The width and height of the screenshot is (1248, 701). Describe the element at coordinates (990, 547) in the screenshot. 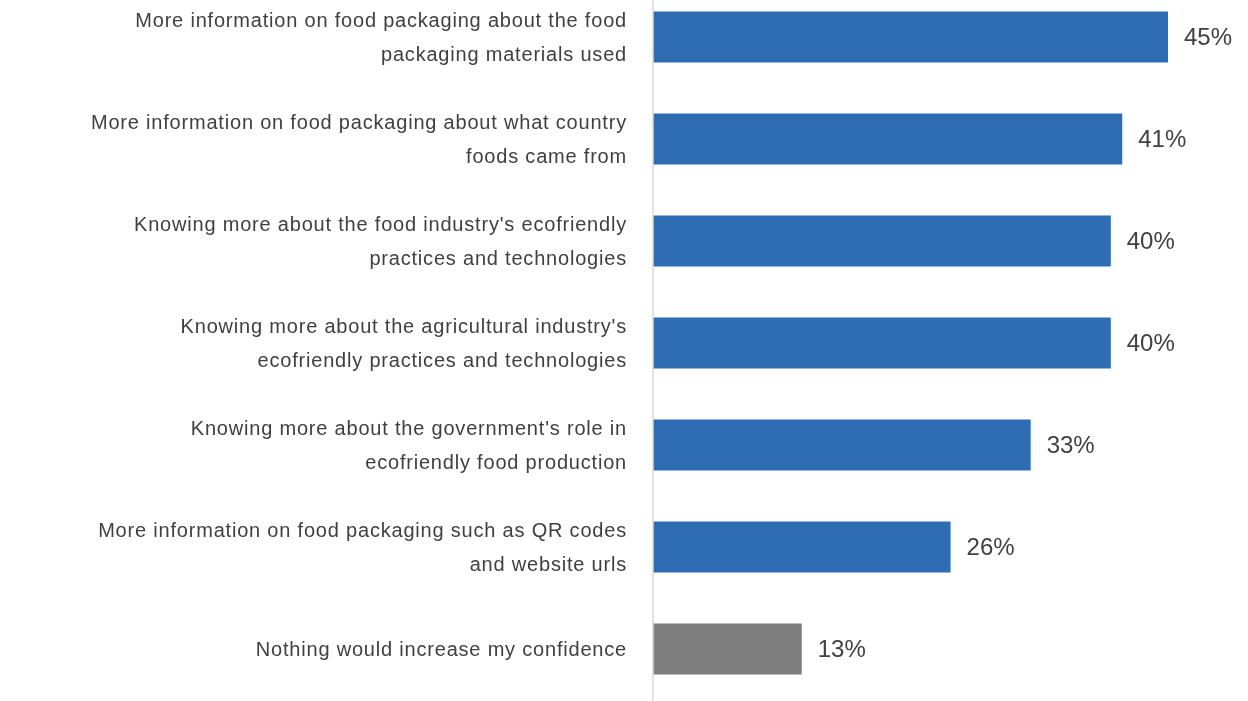

I see `data-label: 26%` at that location.